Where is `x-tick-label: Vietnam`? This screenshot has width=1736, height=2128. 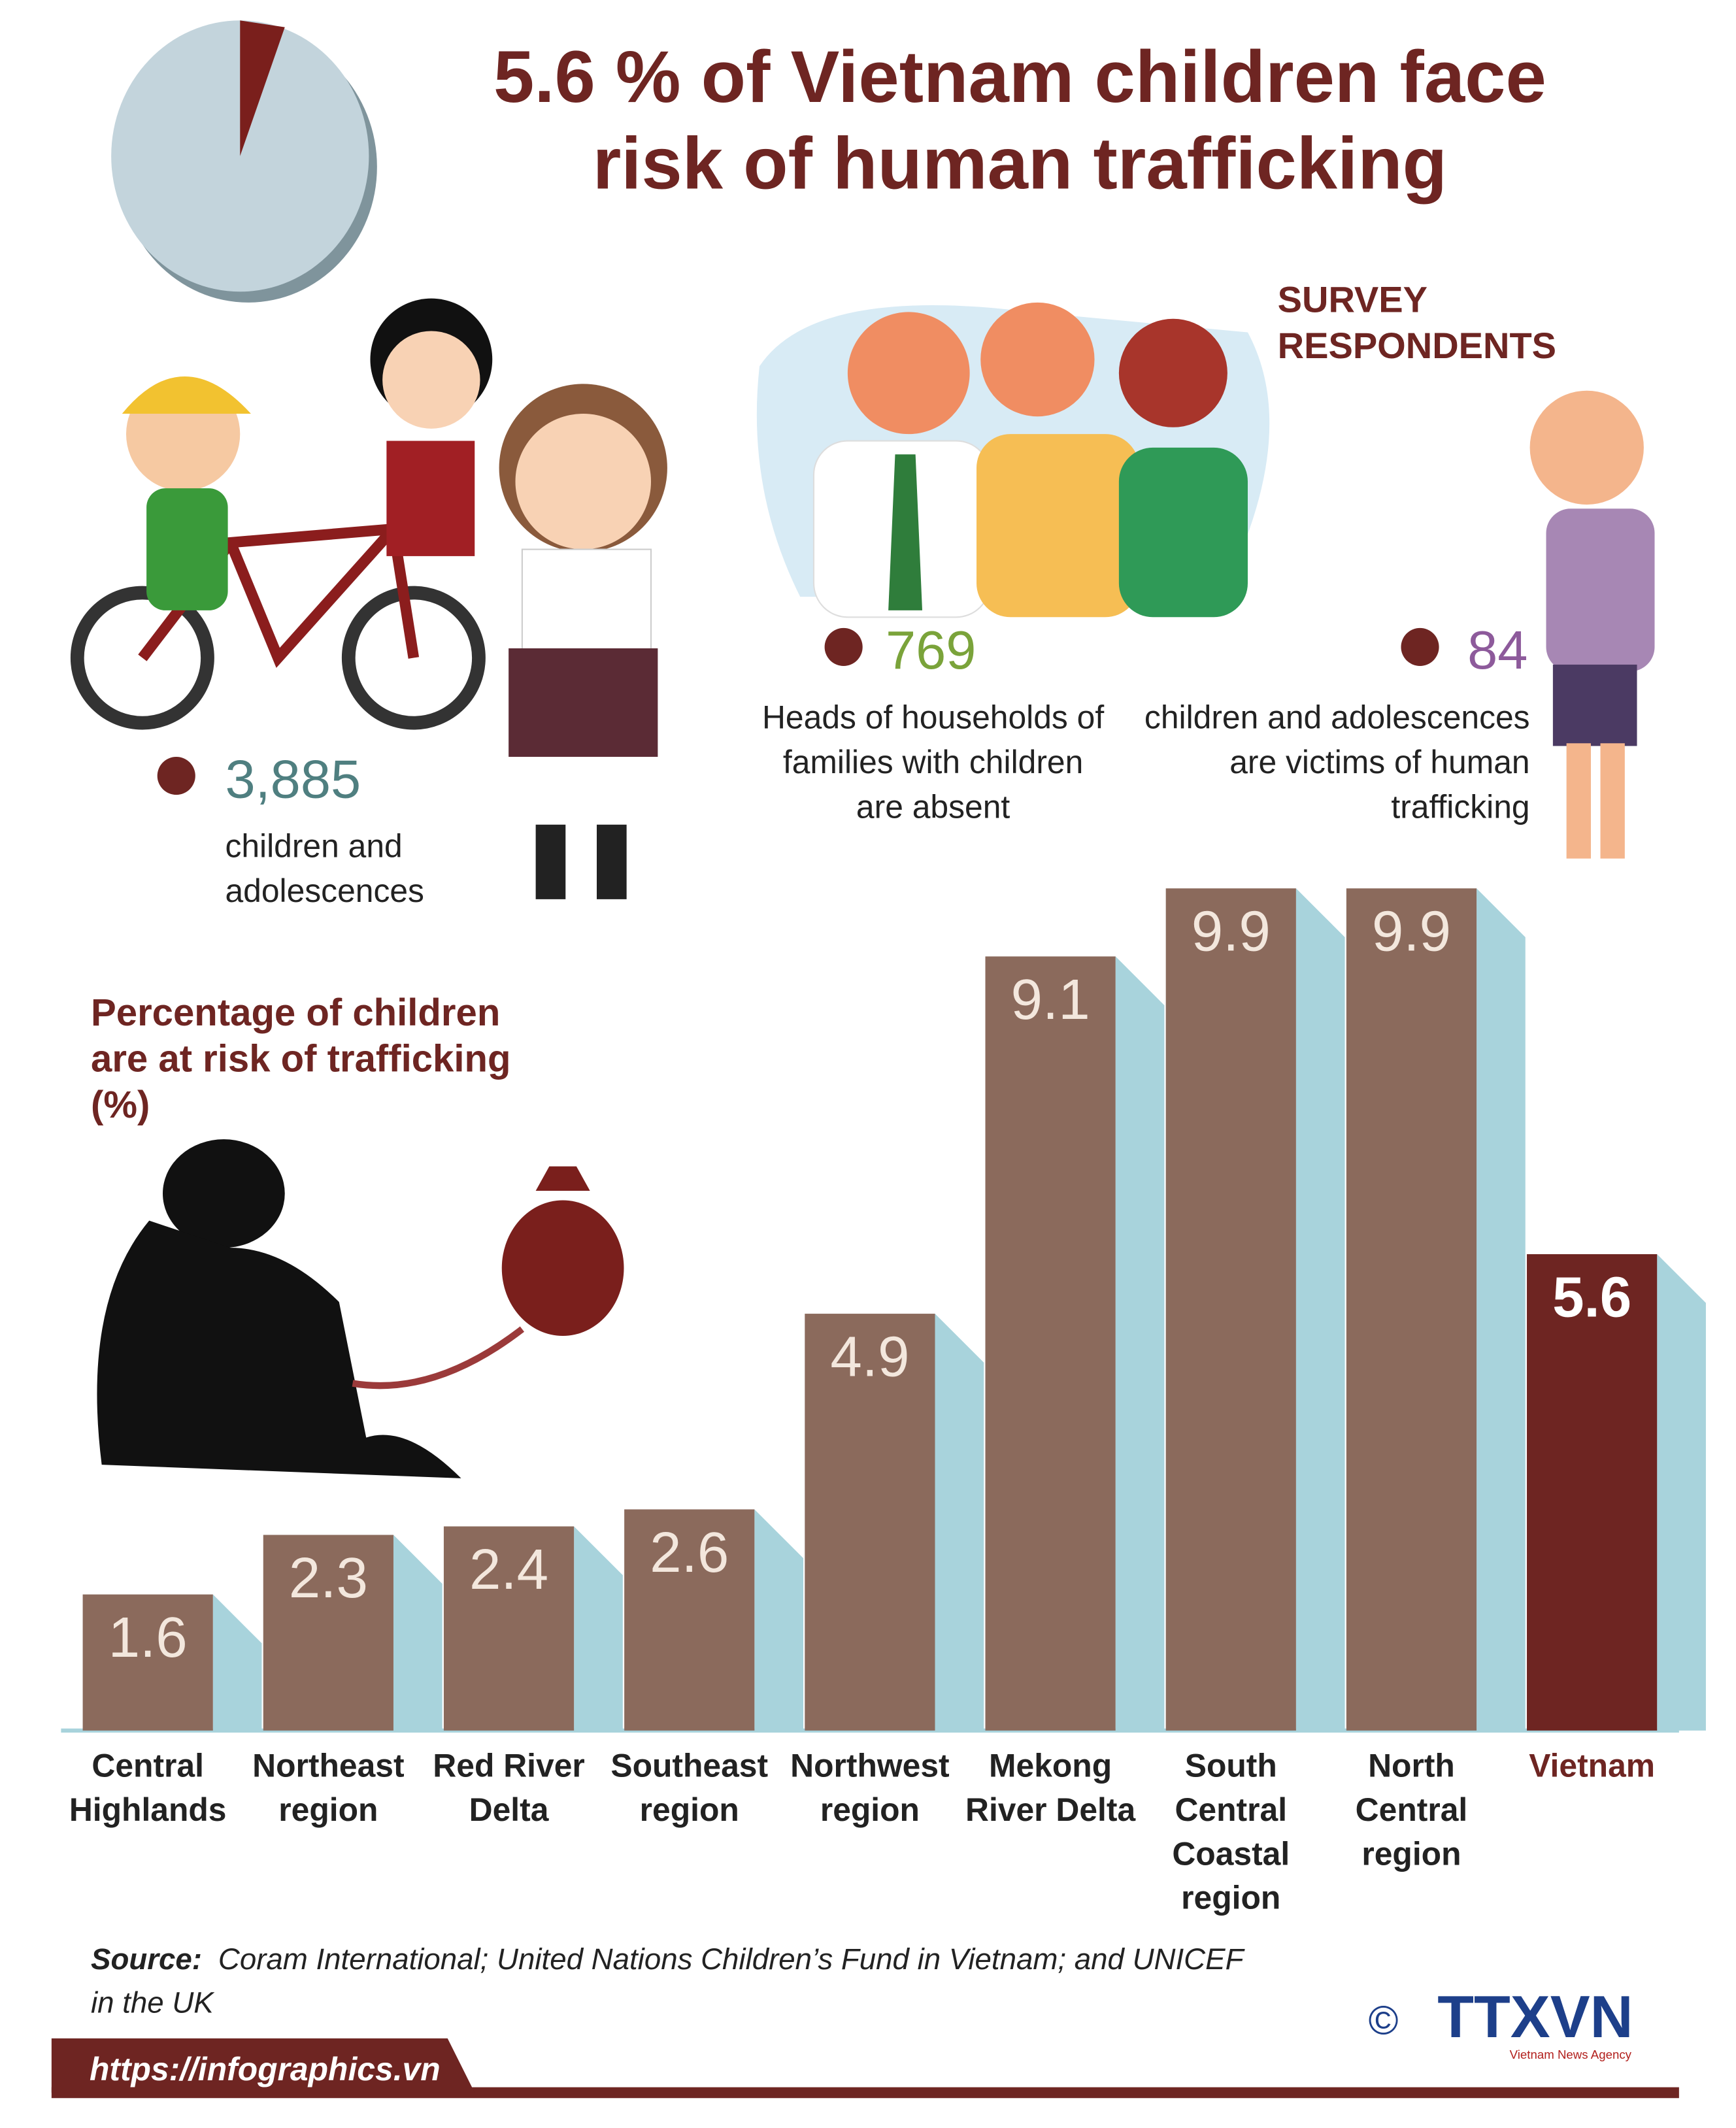
x-tick-label: Vietnam is located at coordinates (1592, 1765).